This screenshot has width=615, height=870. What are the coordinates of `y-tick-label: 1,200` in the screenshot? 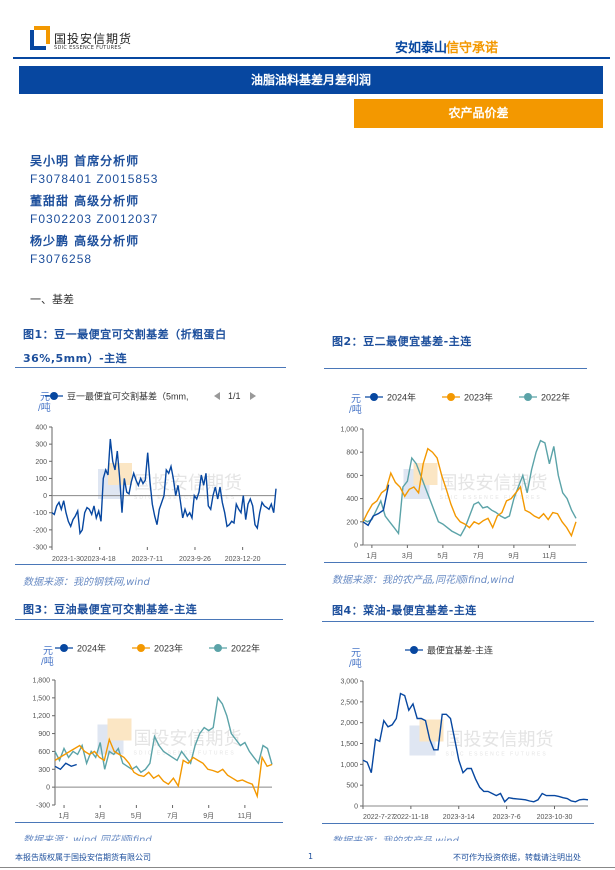 It's located at (41, 716).